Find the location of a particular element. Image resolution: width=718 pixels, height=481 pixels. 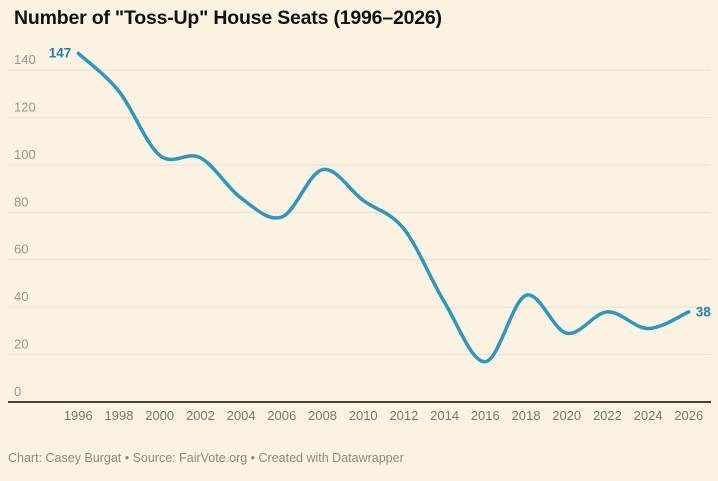

y-tick-label: 60 is located at coordinates (21, 249).